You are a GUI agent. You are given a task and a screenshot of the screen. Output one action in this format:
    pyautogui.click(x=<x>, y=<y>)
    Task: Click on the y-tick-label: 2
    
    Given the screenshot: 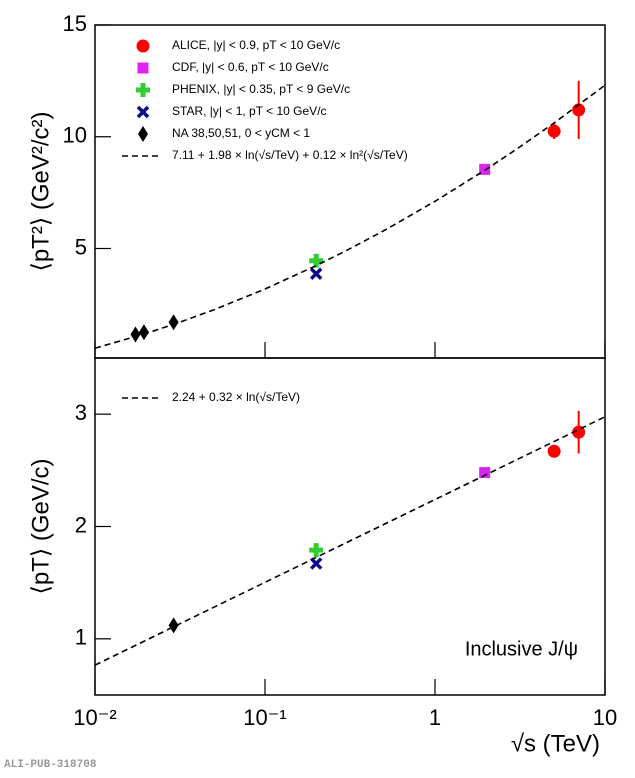 What is the action you would take?
    pyautogui.click(x=81, y=524)
    